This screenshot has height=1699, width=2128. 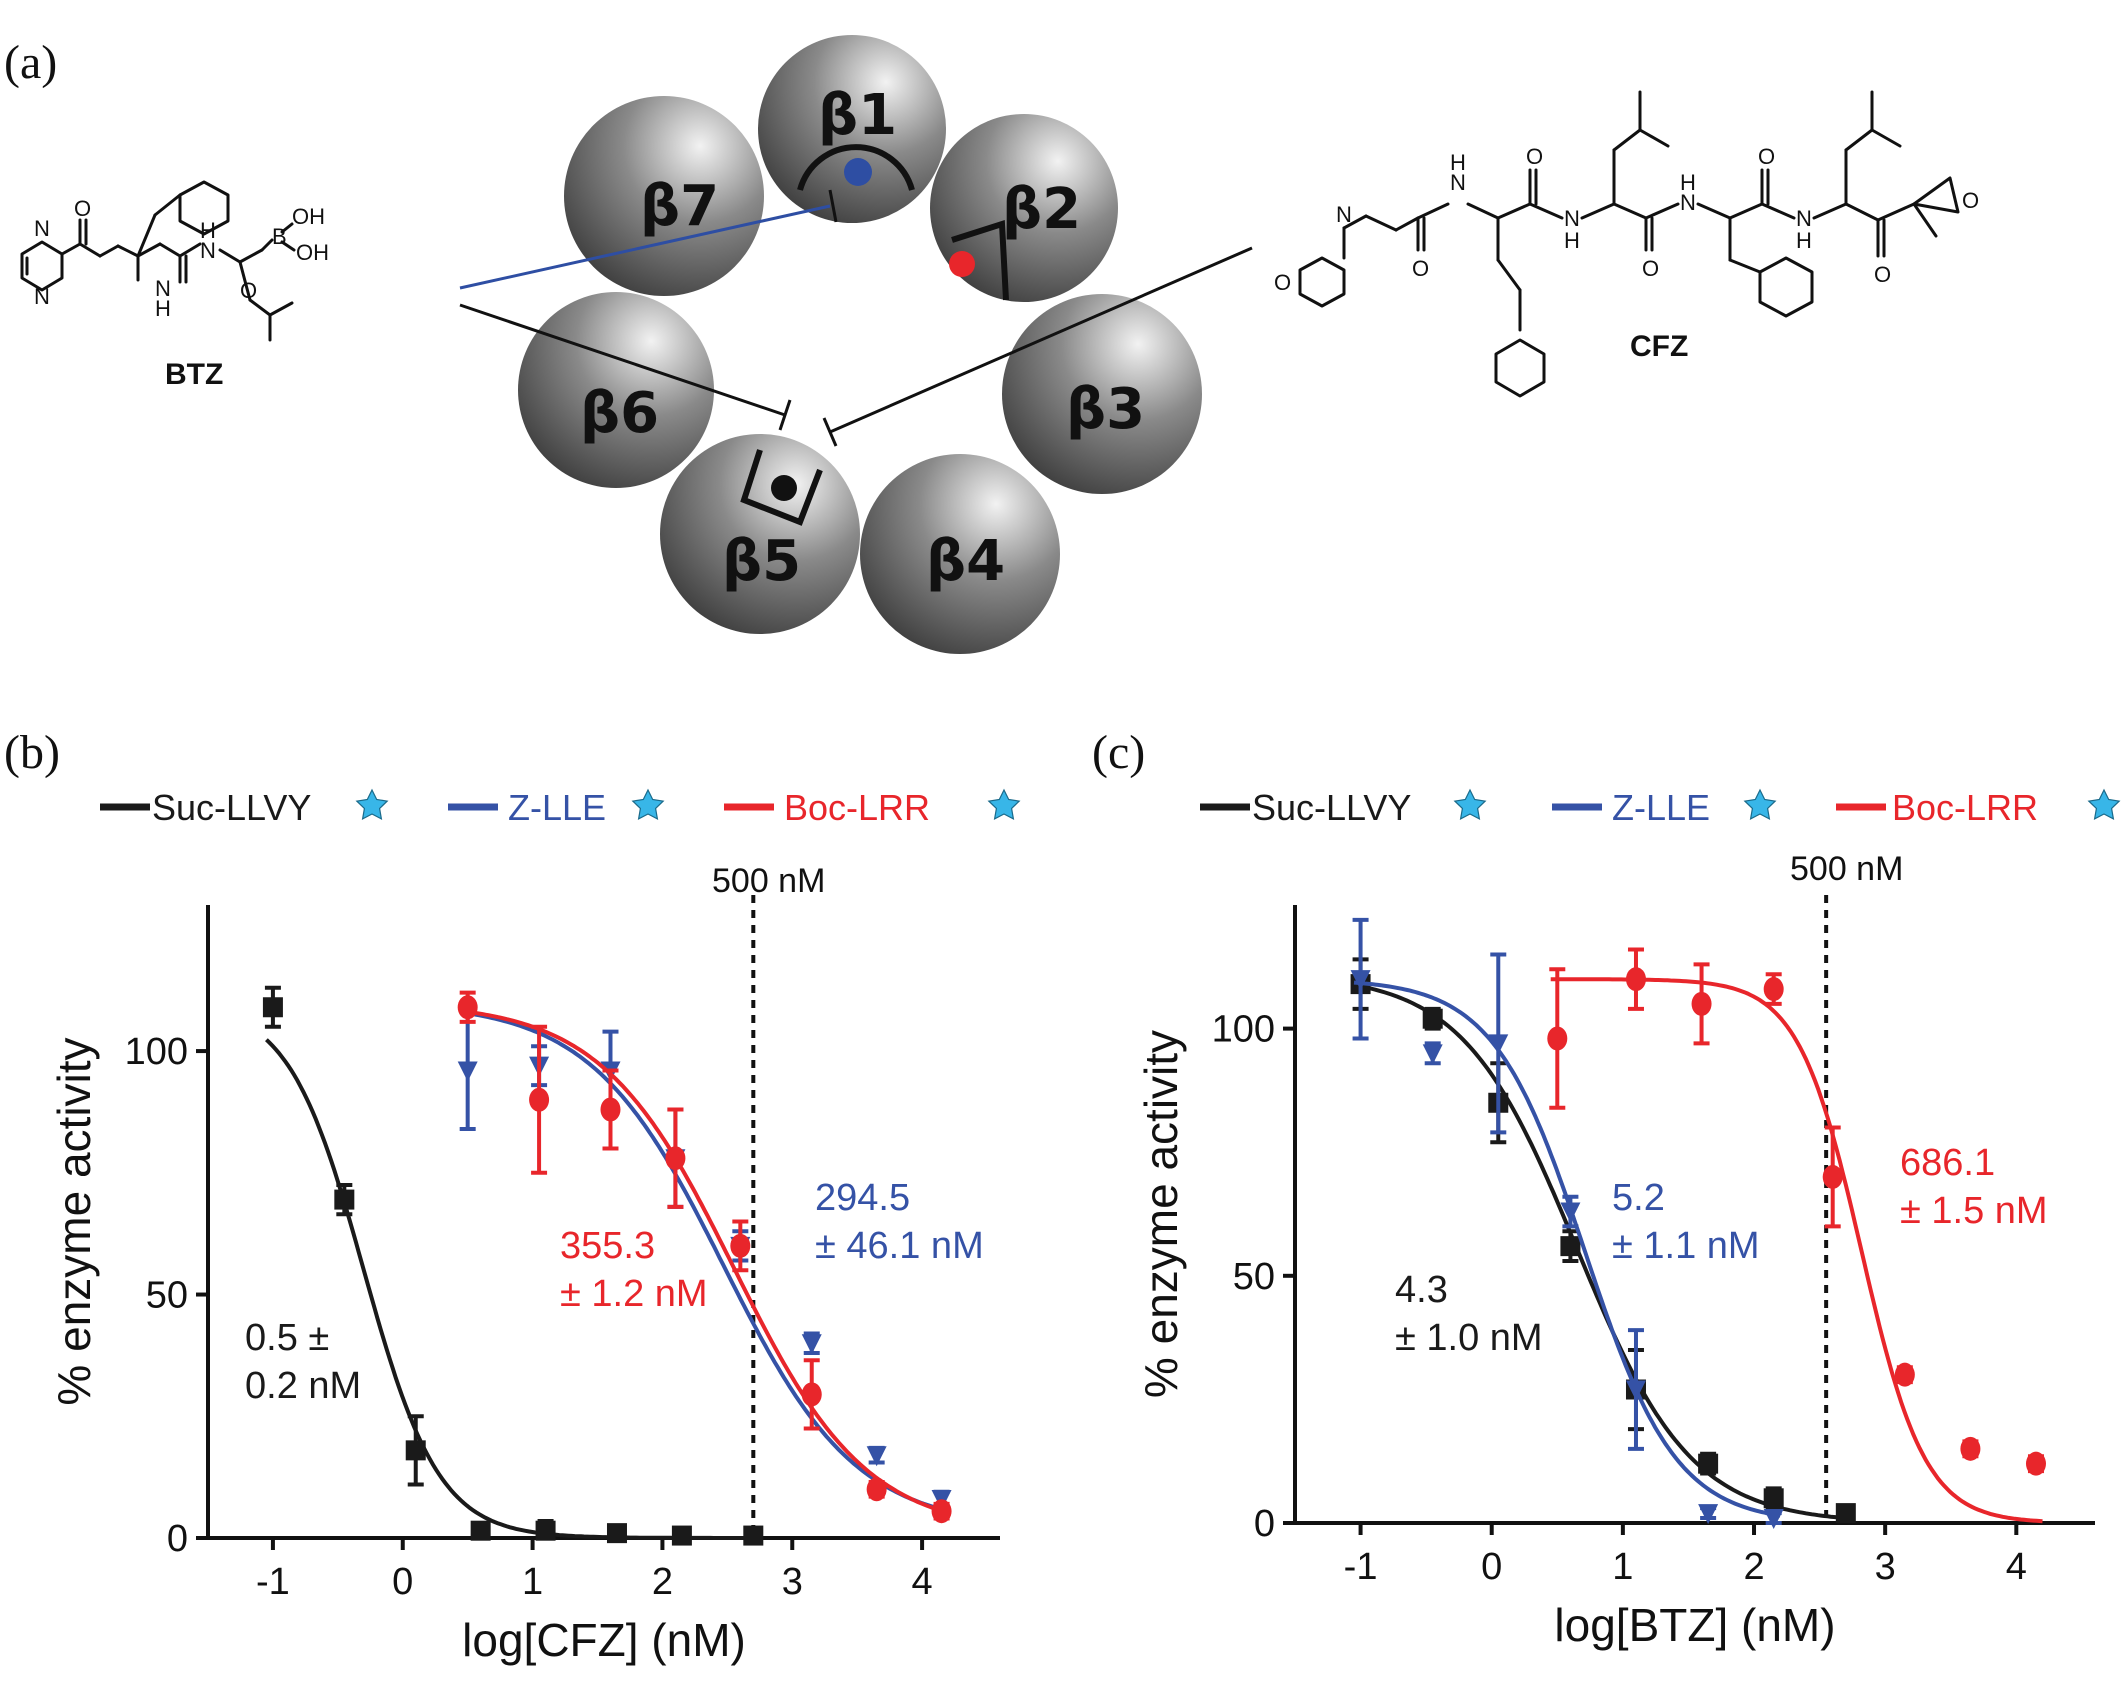 What do you see at coordinates (174, 285) in the screenshot?
I see `btz-structure: N N O N H O N H B OH OH BTZ` at bounding box center [174, 285].